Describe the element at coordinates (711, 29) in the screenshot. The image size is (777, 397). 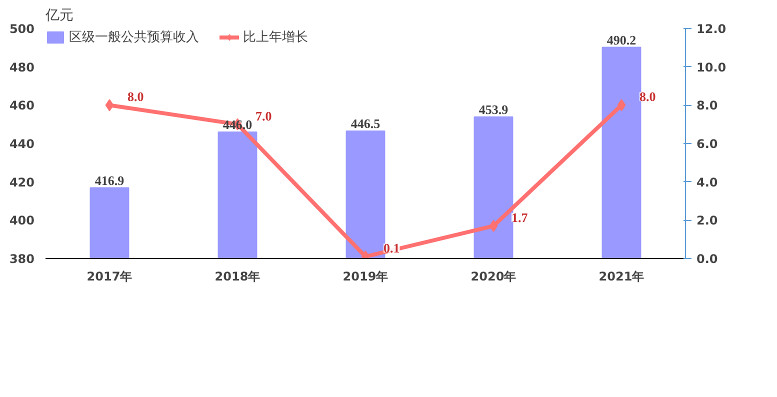
I see `y2-tick-label: 12.0` at that location.